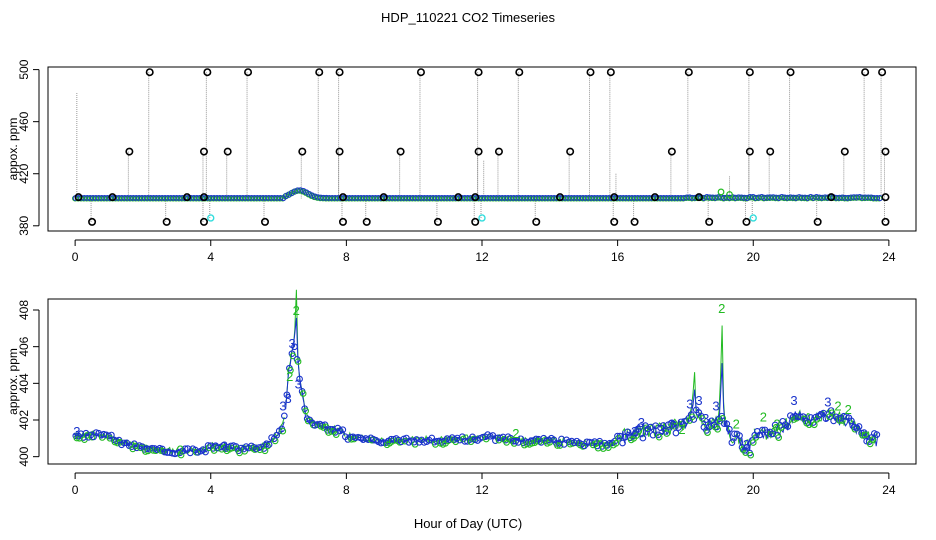 This screenshot has width=936, height=540. I want to click on y-tick-label: 402, so click(24, 420).